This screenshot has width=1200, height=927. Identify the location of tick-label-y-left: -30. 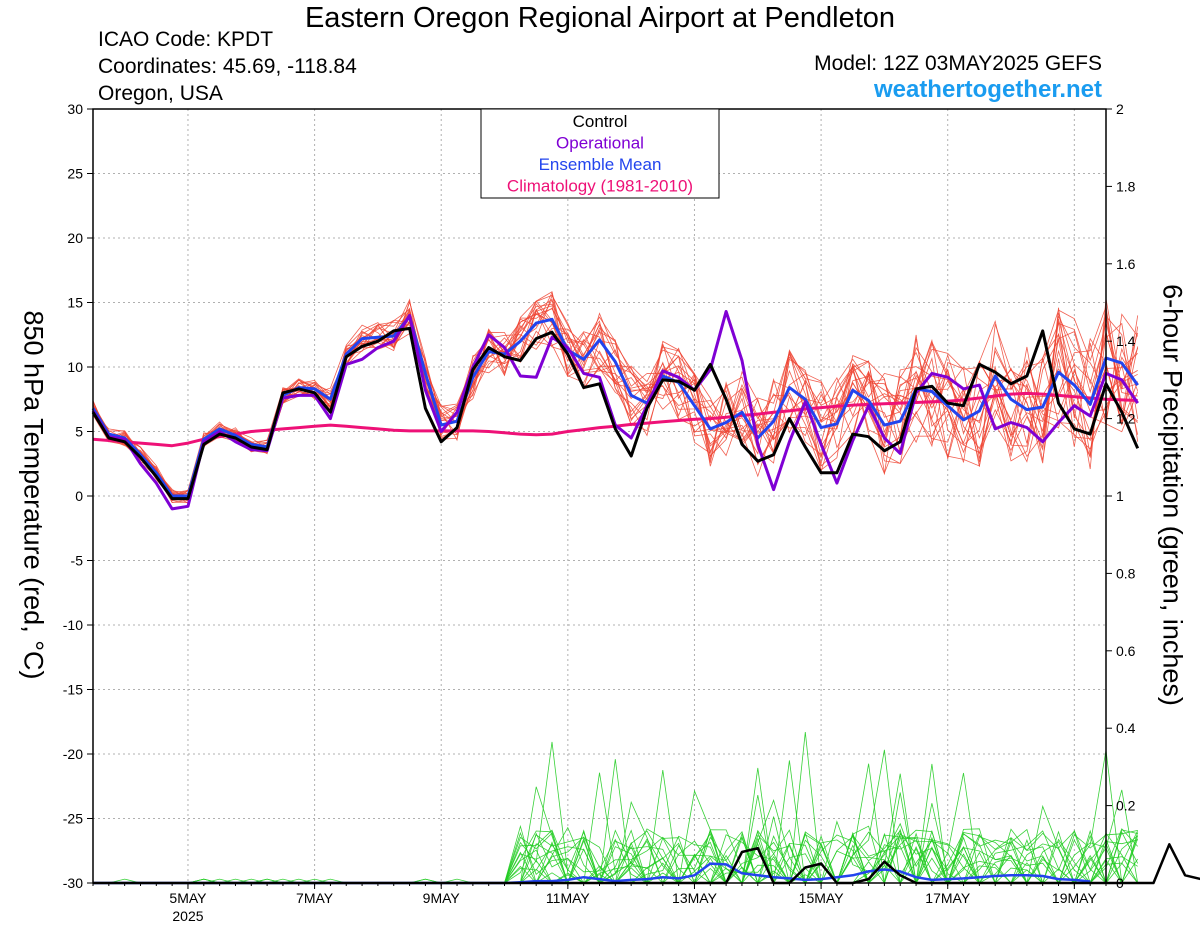
(73, 883).